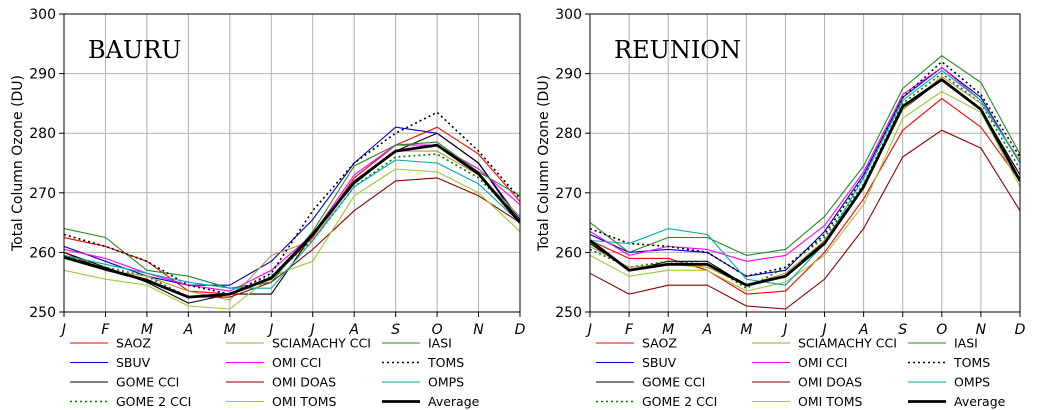  I want to click on series-line-omps, so click(292, 224).